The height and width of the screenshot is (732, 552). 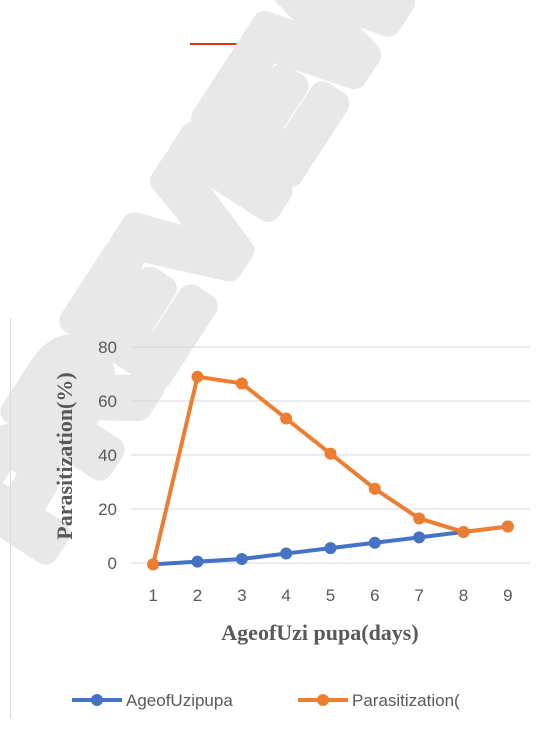 What do you see at coordinates (463, 595) in the screenshot?
I see `x-tick-label: 8` at bounding box center [463, 595].